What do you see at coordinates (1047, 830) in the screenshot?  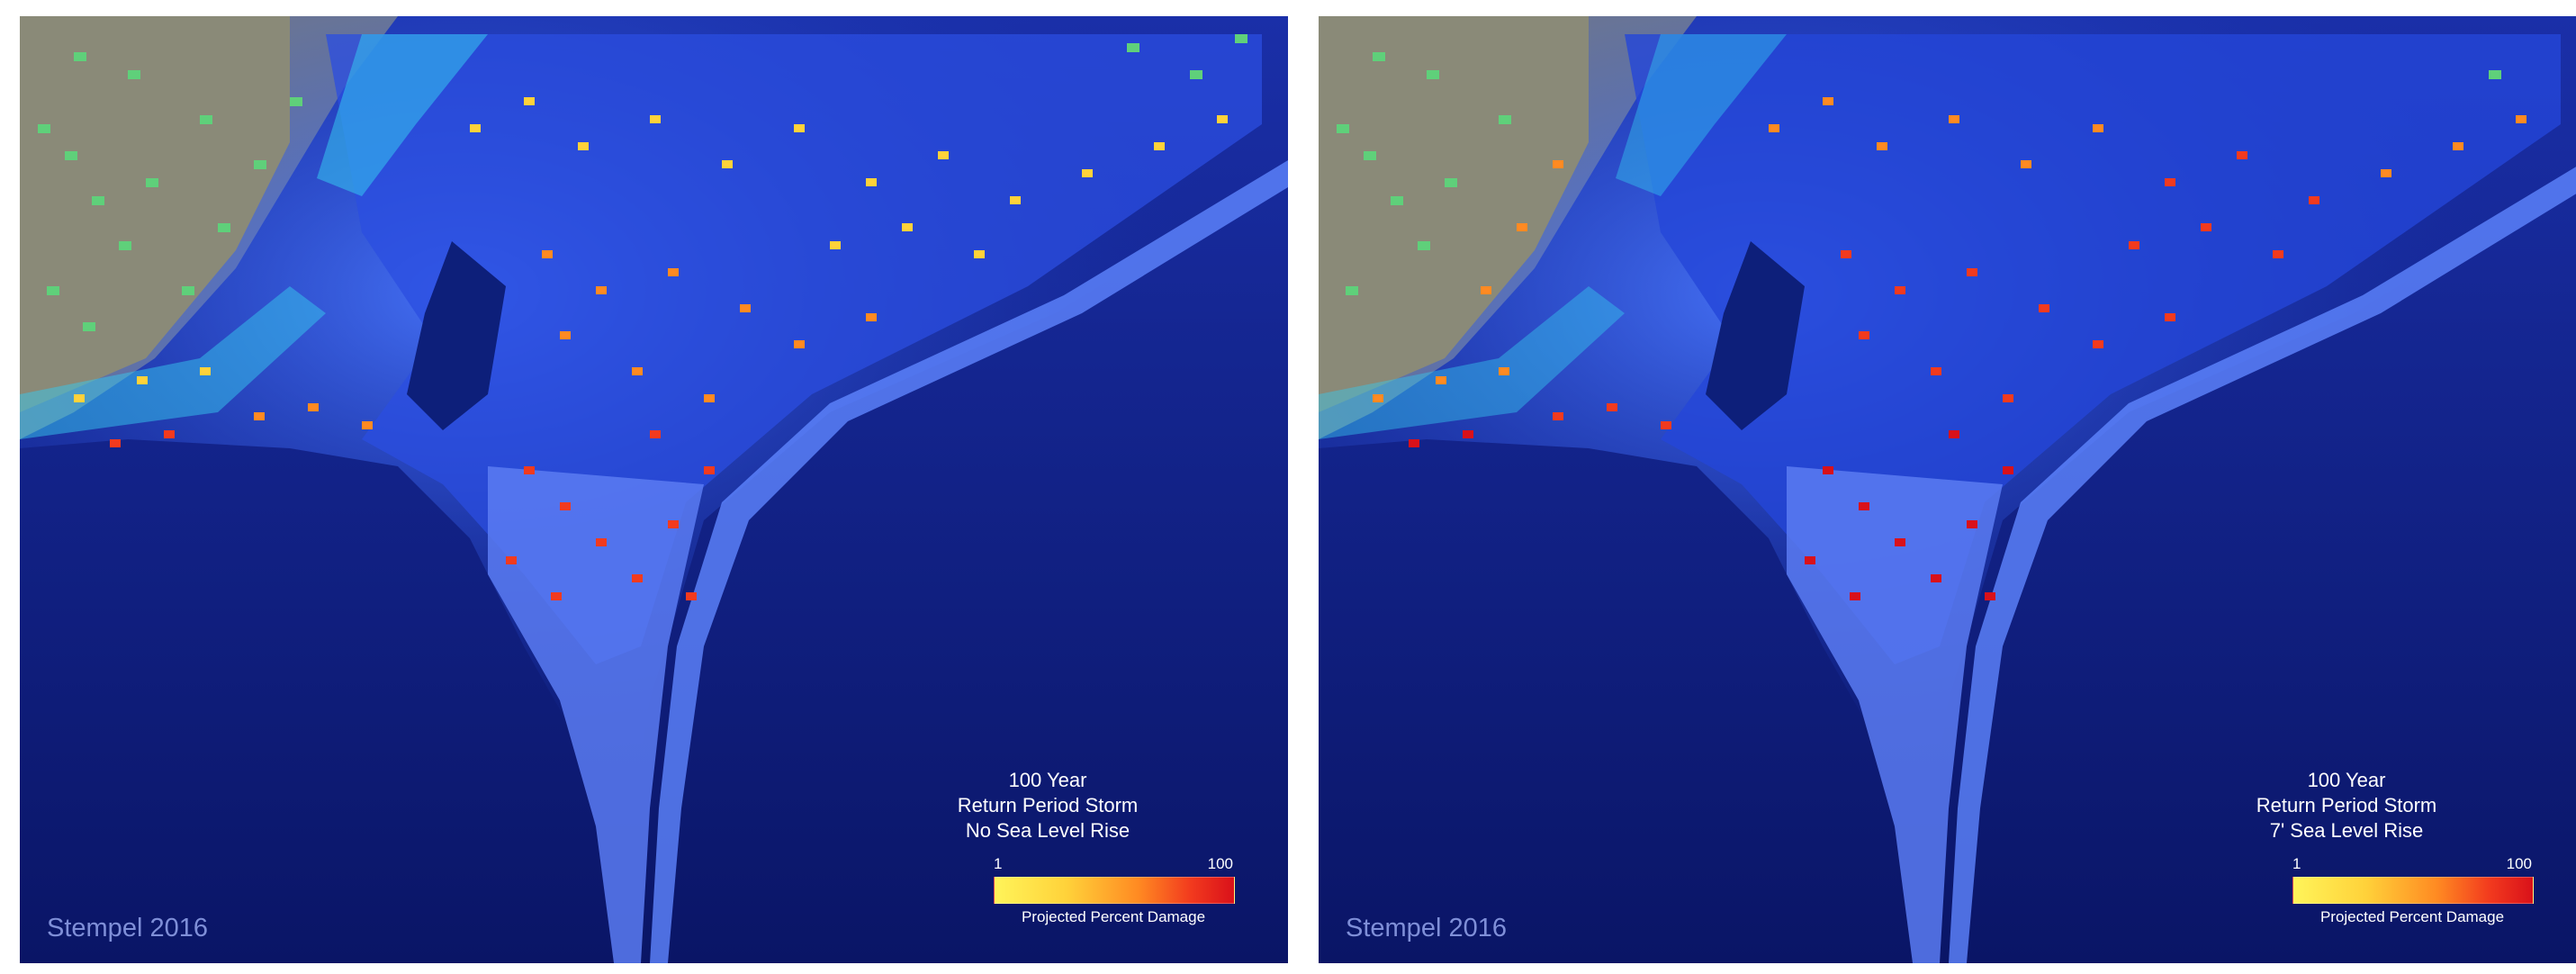 I see `title-line-3: No Sea Level Rise` at bounding box center [1047, 830].